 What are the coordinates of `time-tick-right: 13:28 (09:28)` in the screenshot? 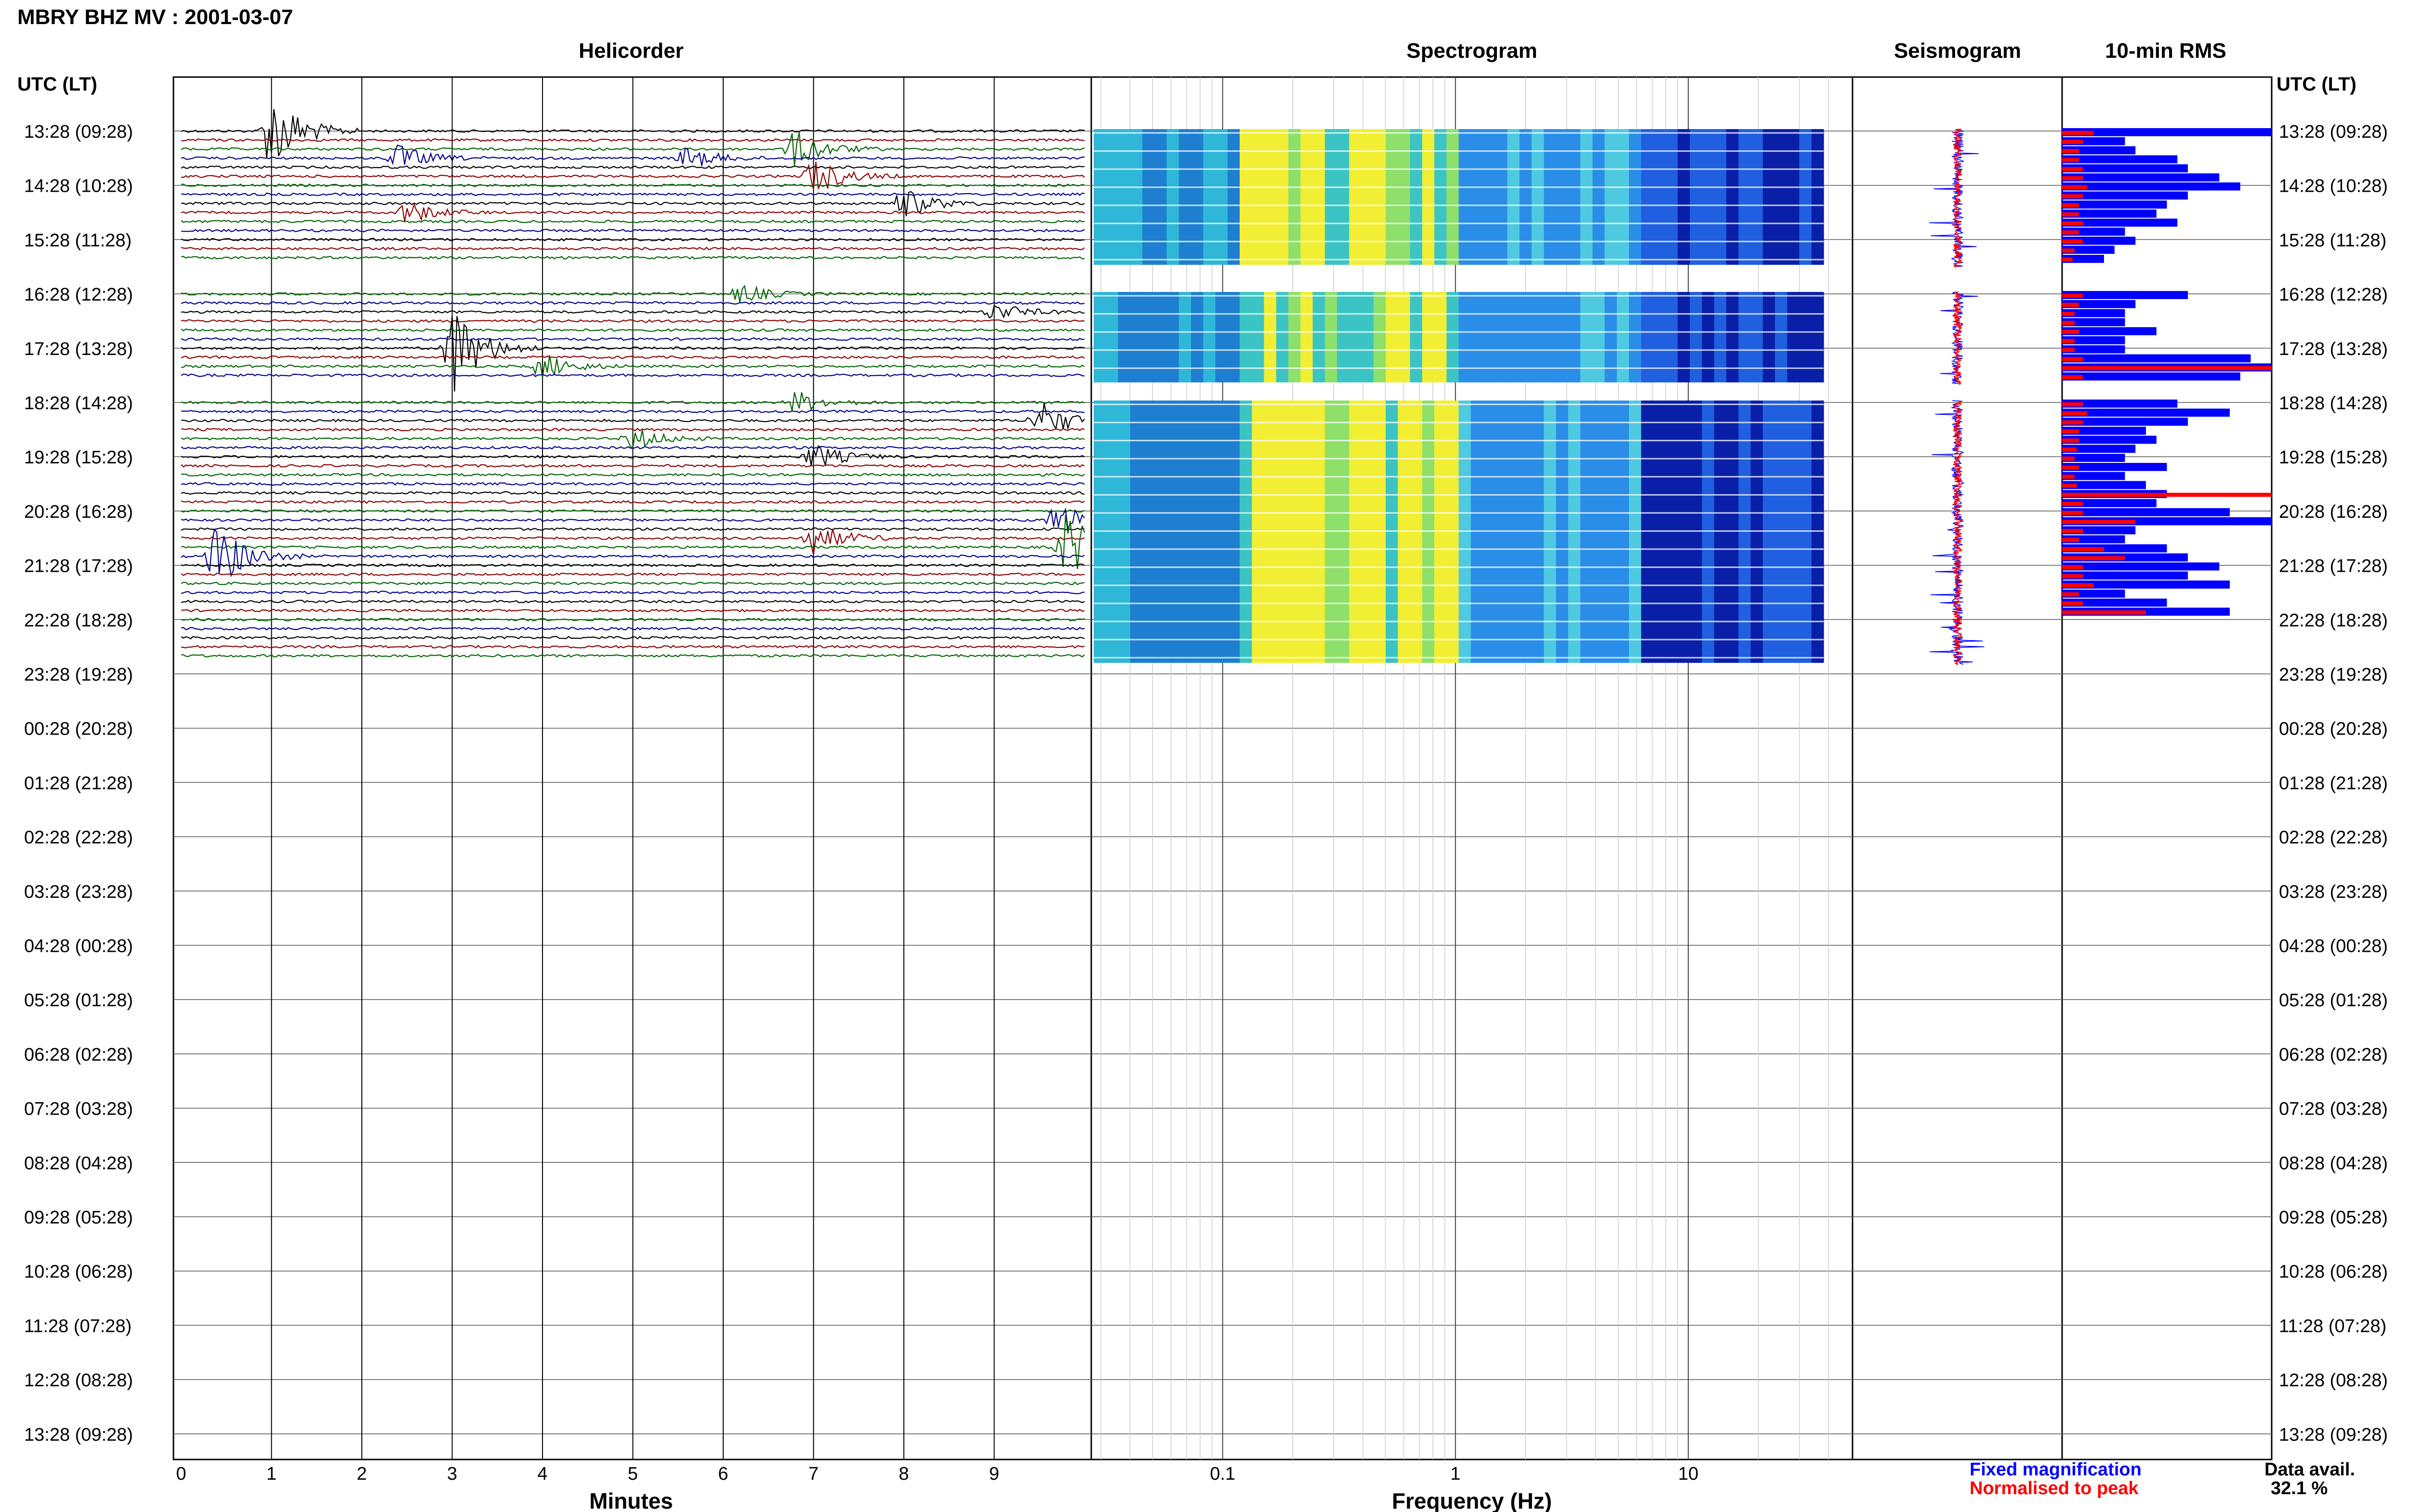 It's located at (2333, 132).